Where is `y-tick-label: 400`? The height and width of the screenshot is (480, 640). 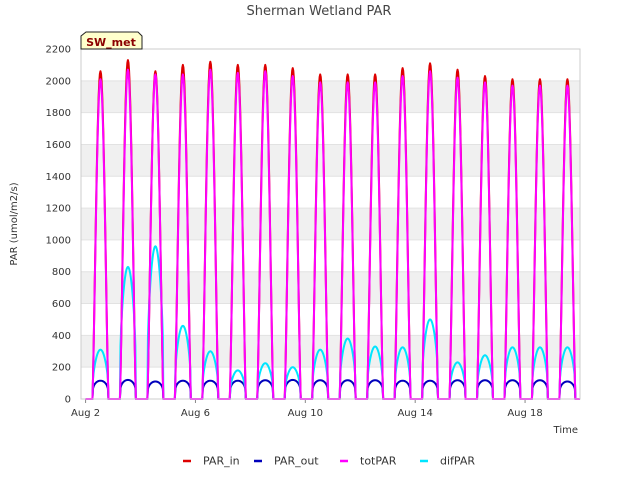 y-tick-label: 400 is located at coordinates (61, 336).